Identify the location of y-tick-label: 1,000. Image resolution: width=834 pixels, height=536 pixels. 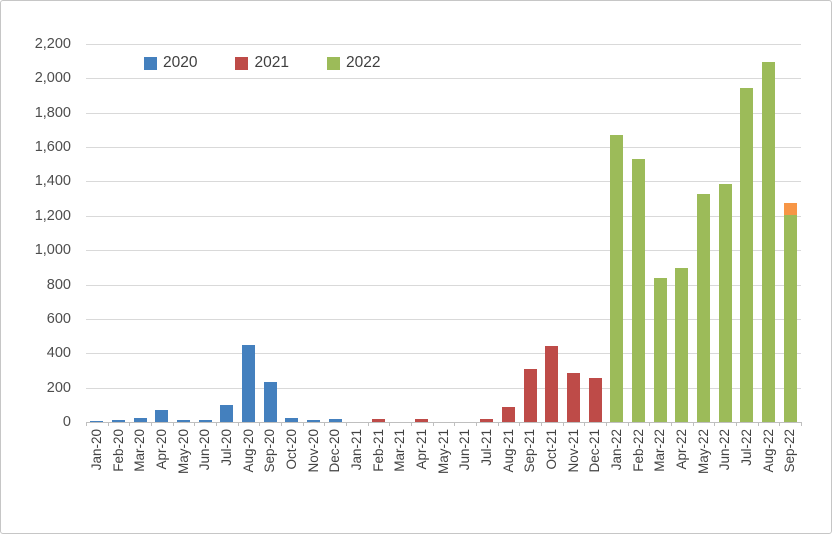
(52, 250).